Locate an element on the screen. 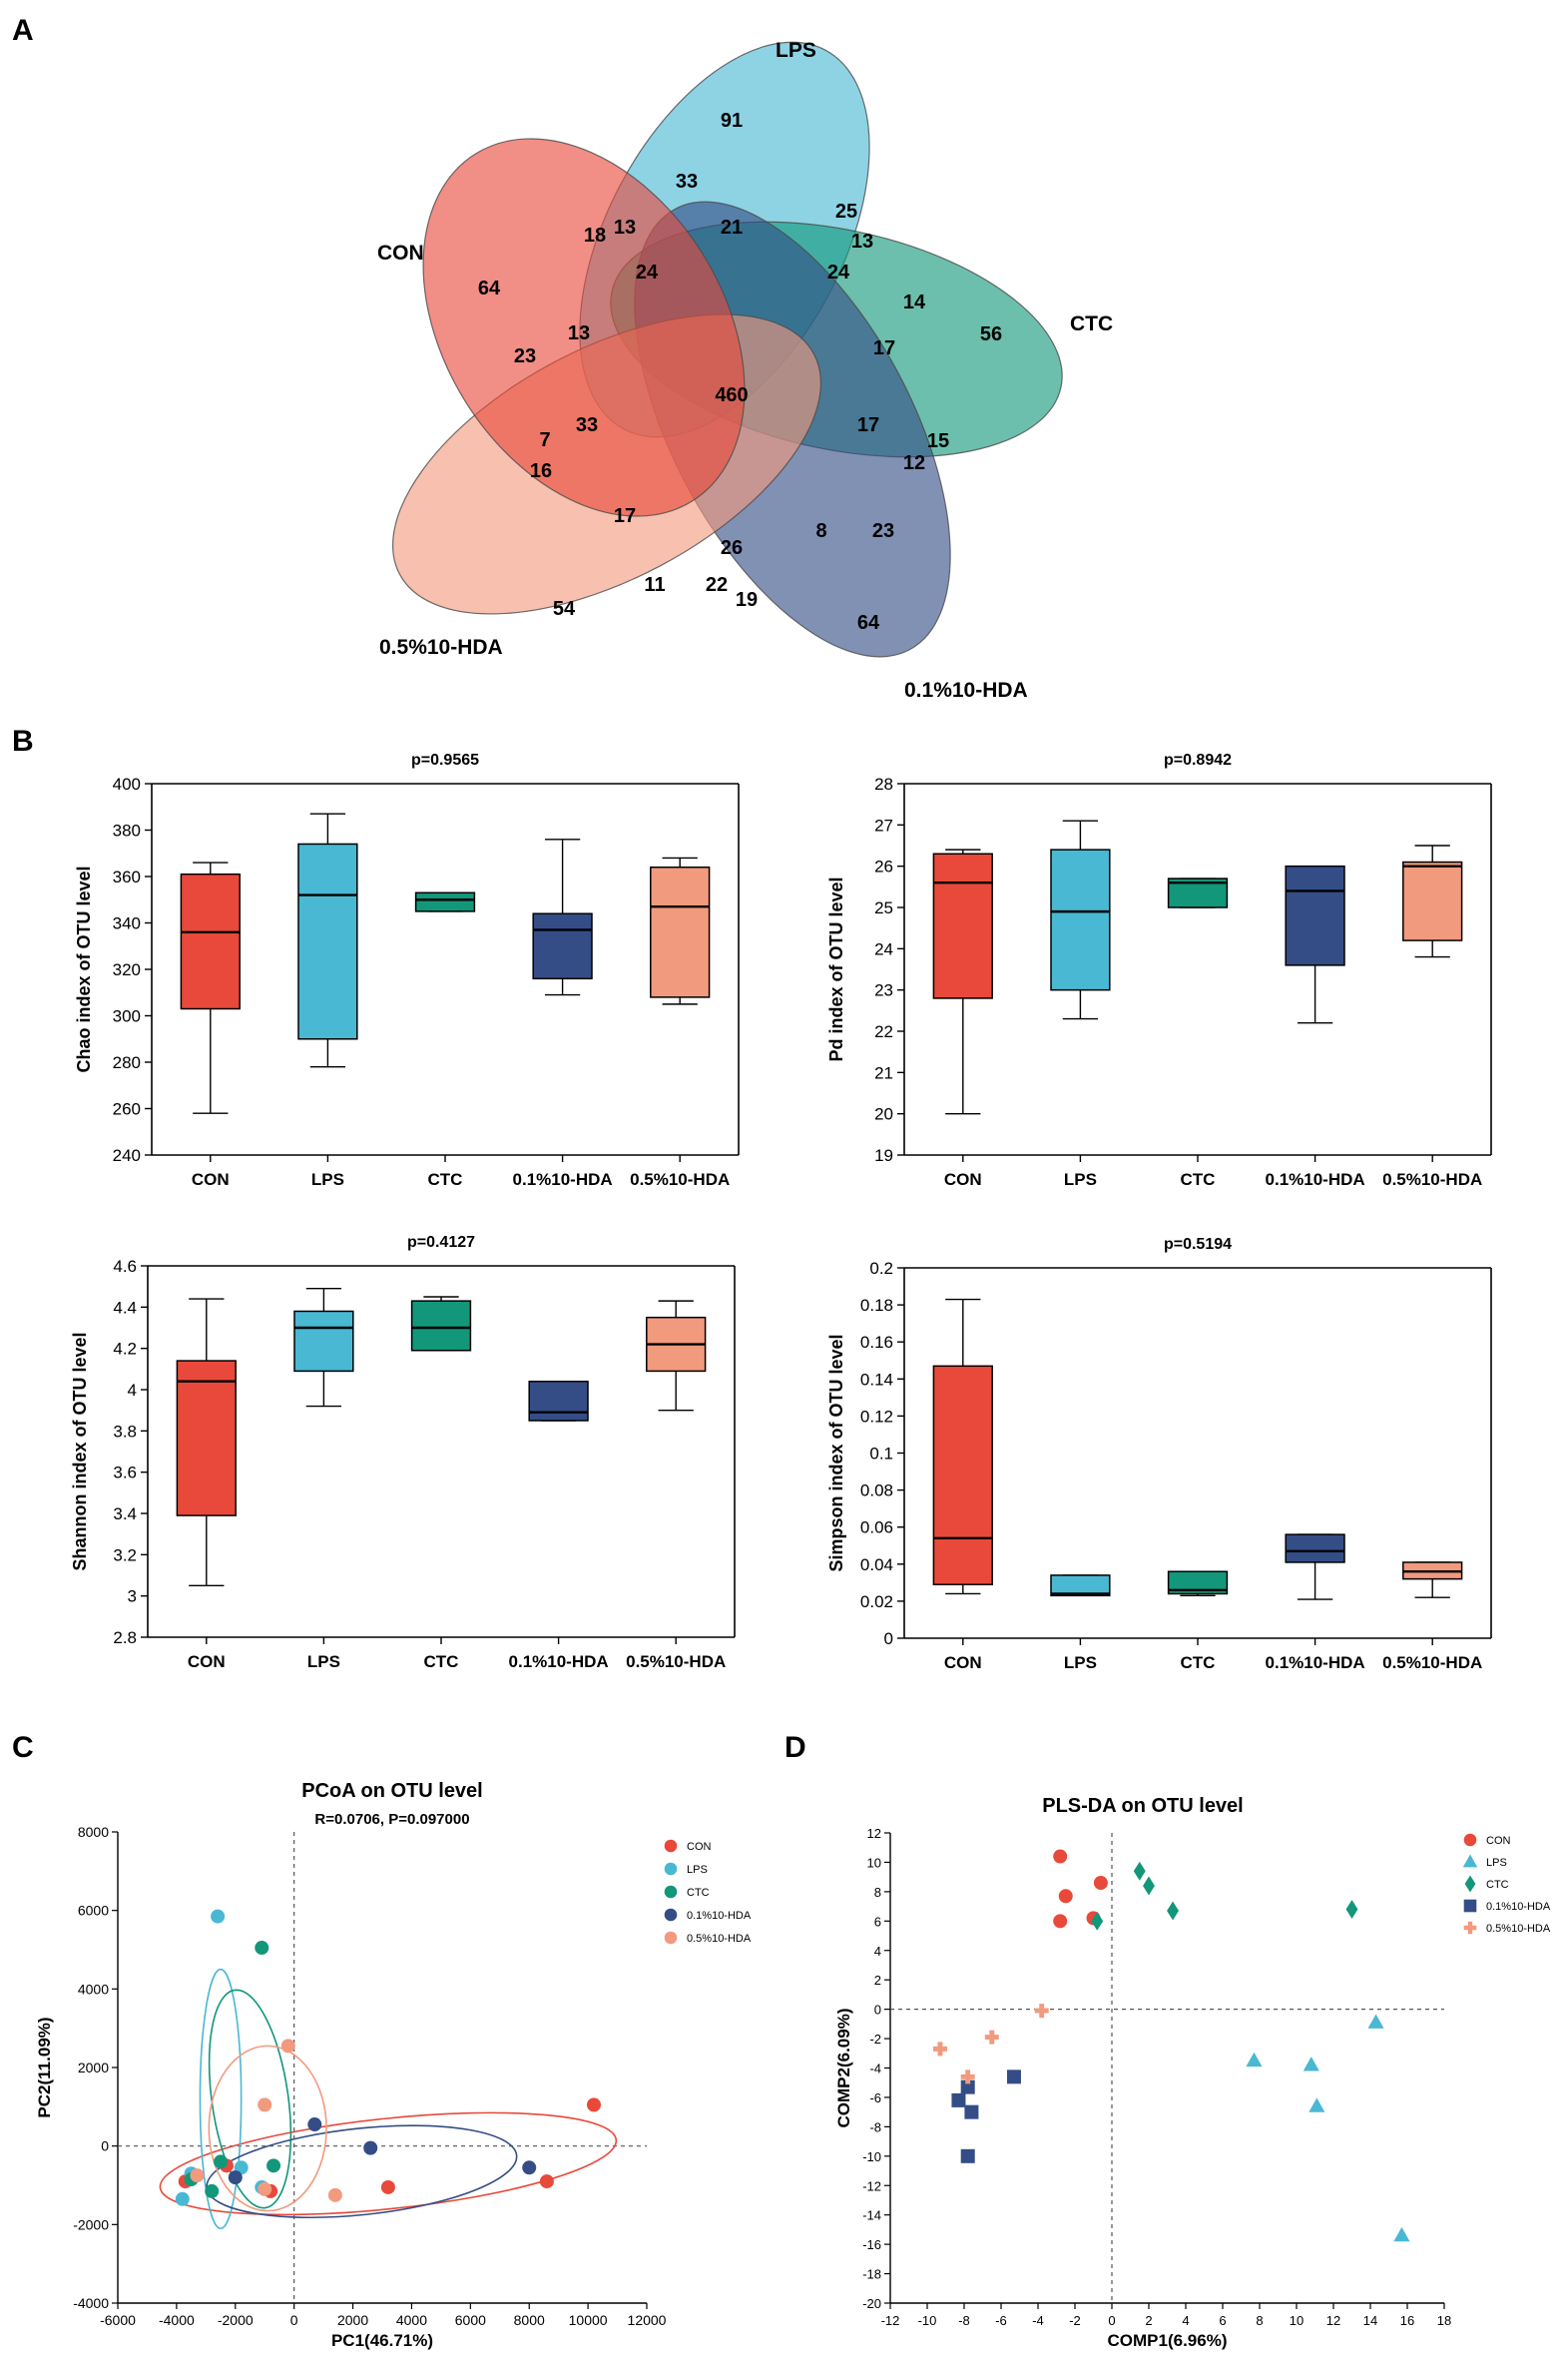  x-tick-label: -4000 is located at coordinates (177, 2320).